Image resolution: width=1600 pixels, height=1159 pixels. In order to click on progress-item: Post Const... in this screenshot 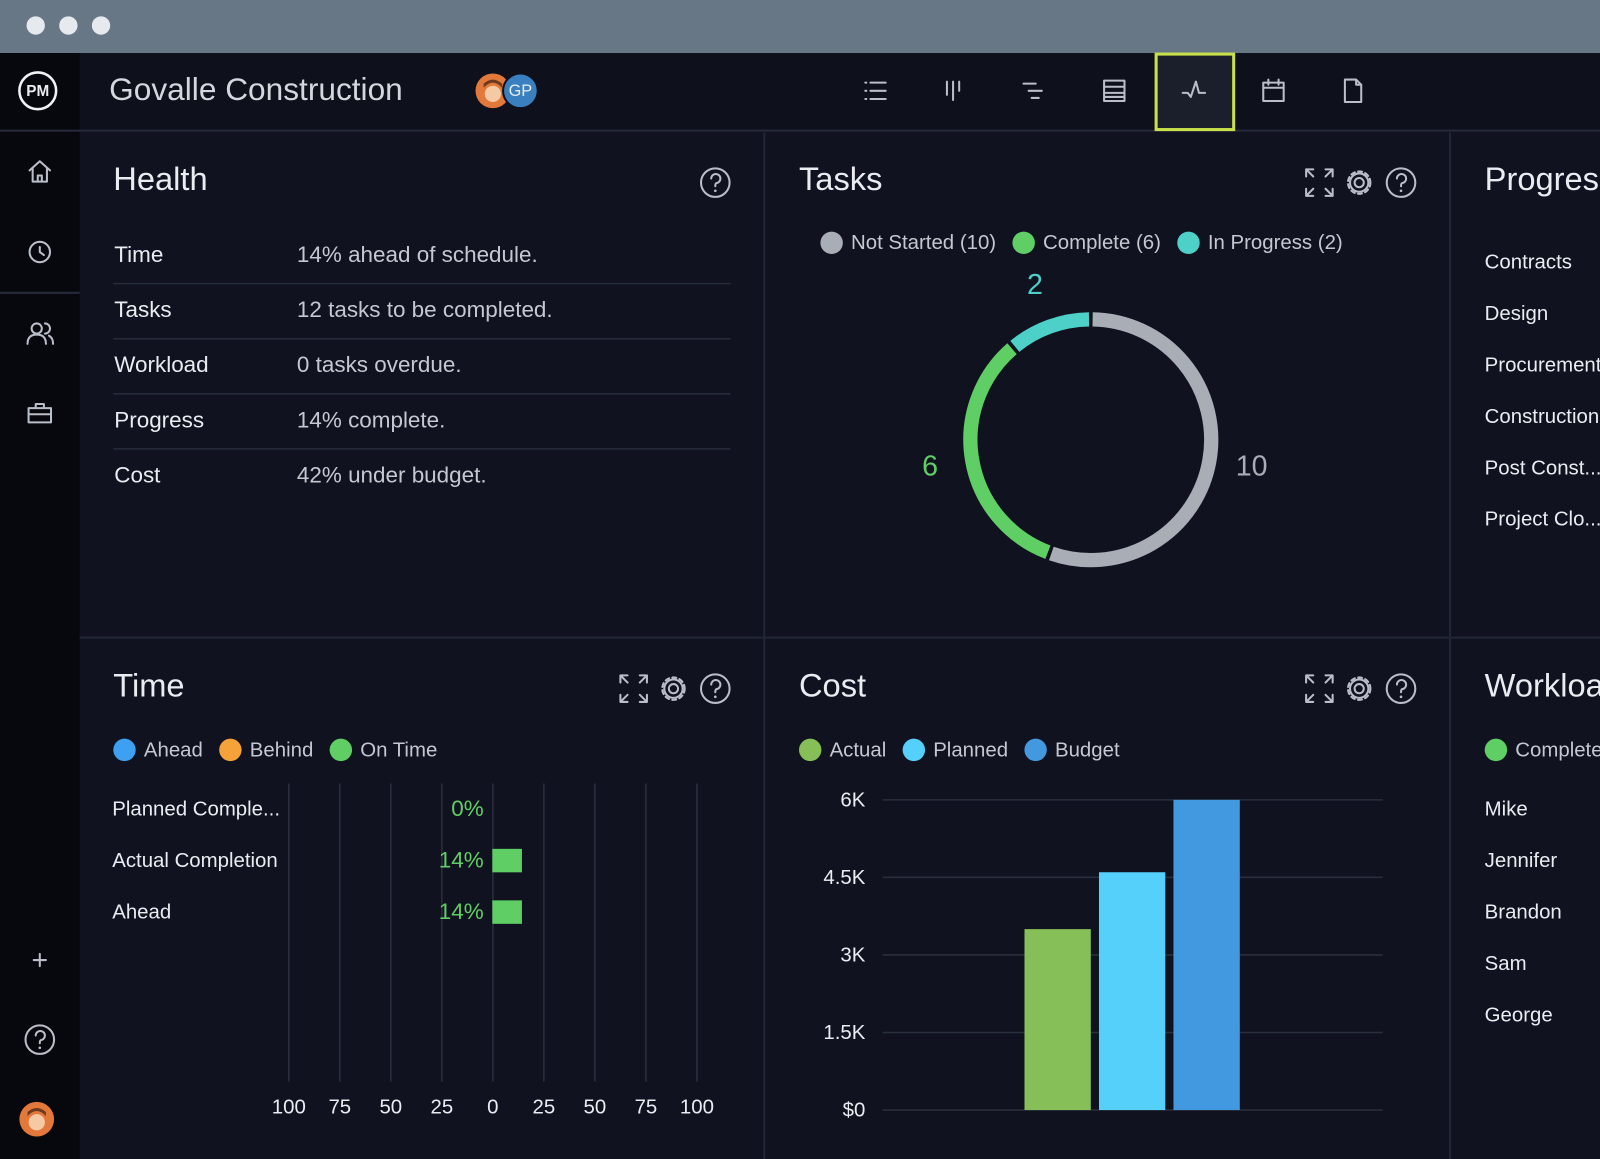, I will do `click(1542, 468)`.